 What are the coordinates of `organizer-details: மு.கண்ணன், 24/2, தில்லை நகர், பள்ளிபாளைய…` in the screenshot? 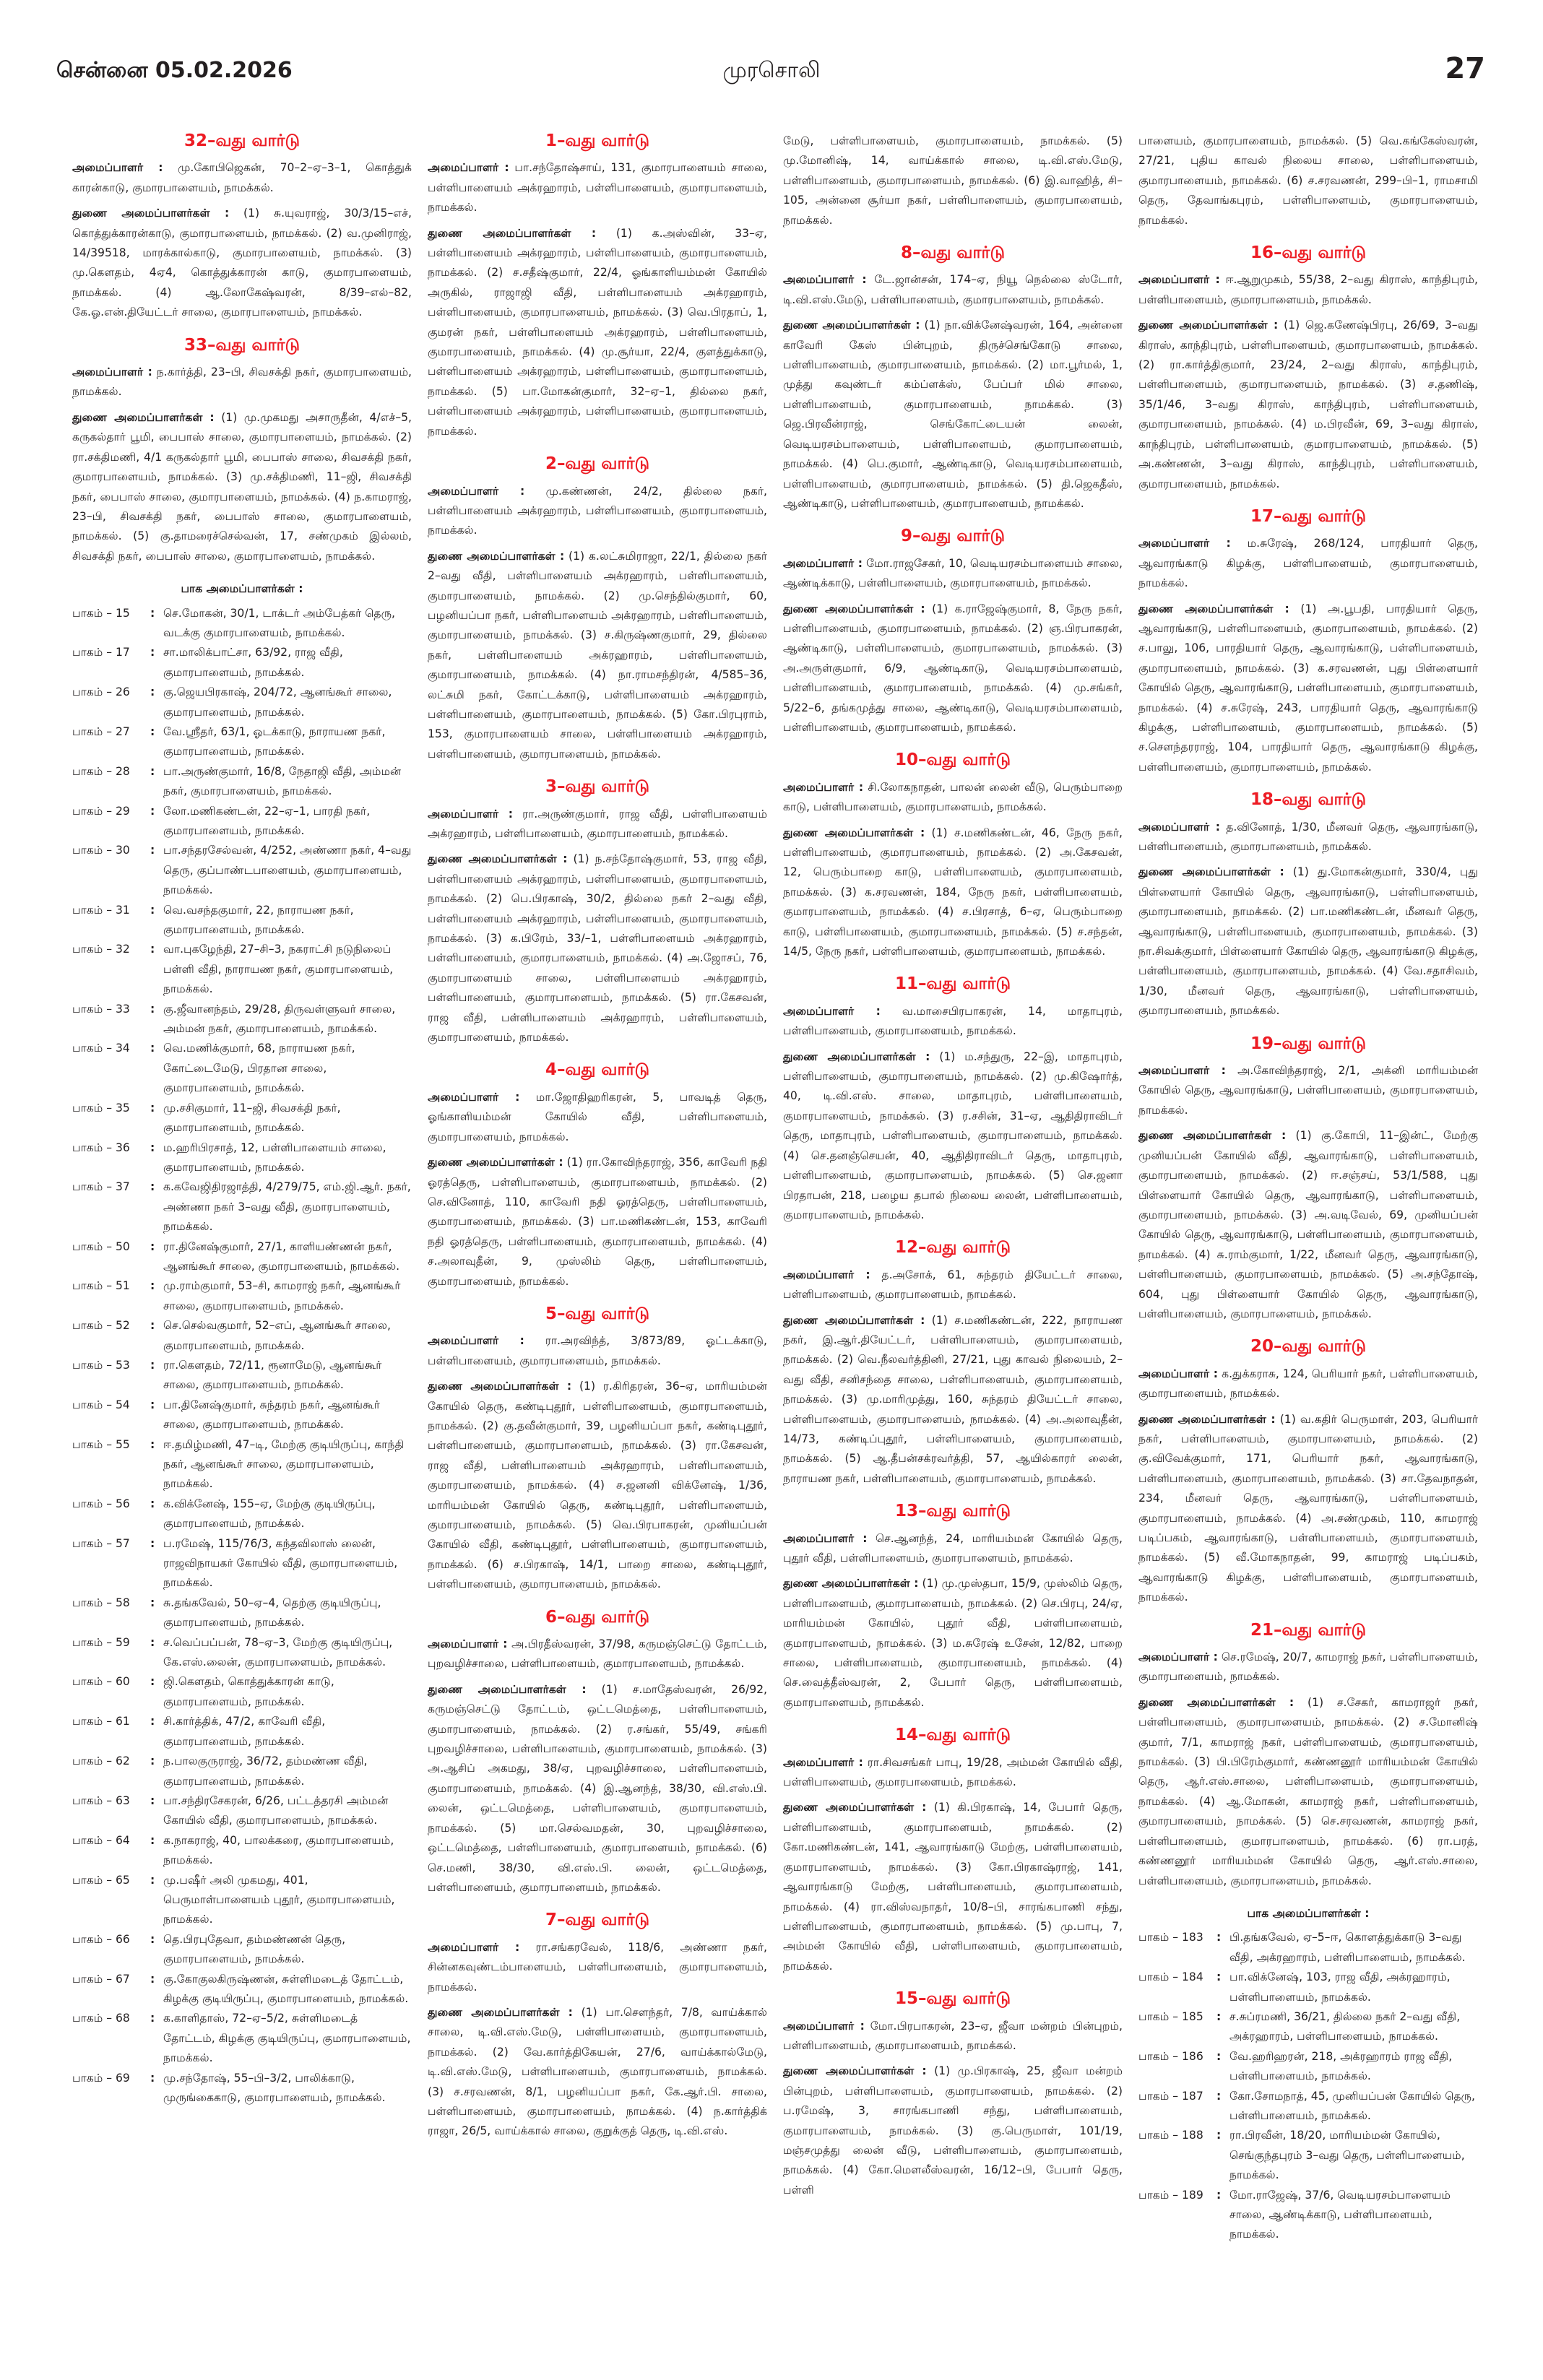 It's located at (597, 510).